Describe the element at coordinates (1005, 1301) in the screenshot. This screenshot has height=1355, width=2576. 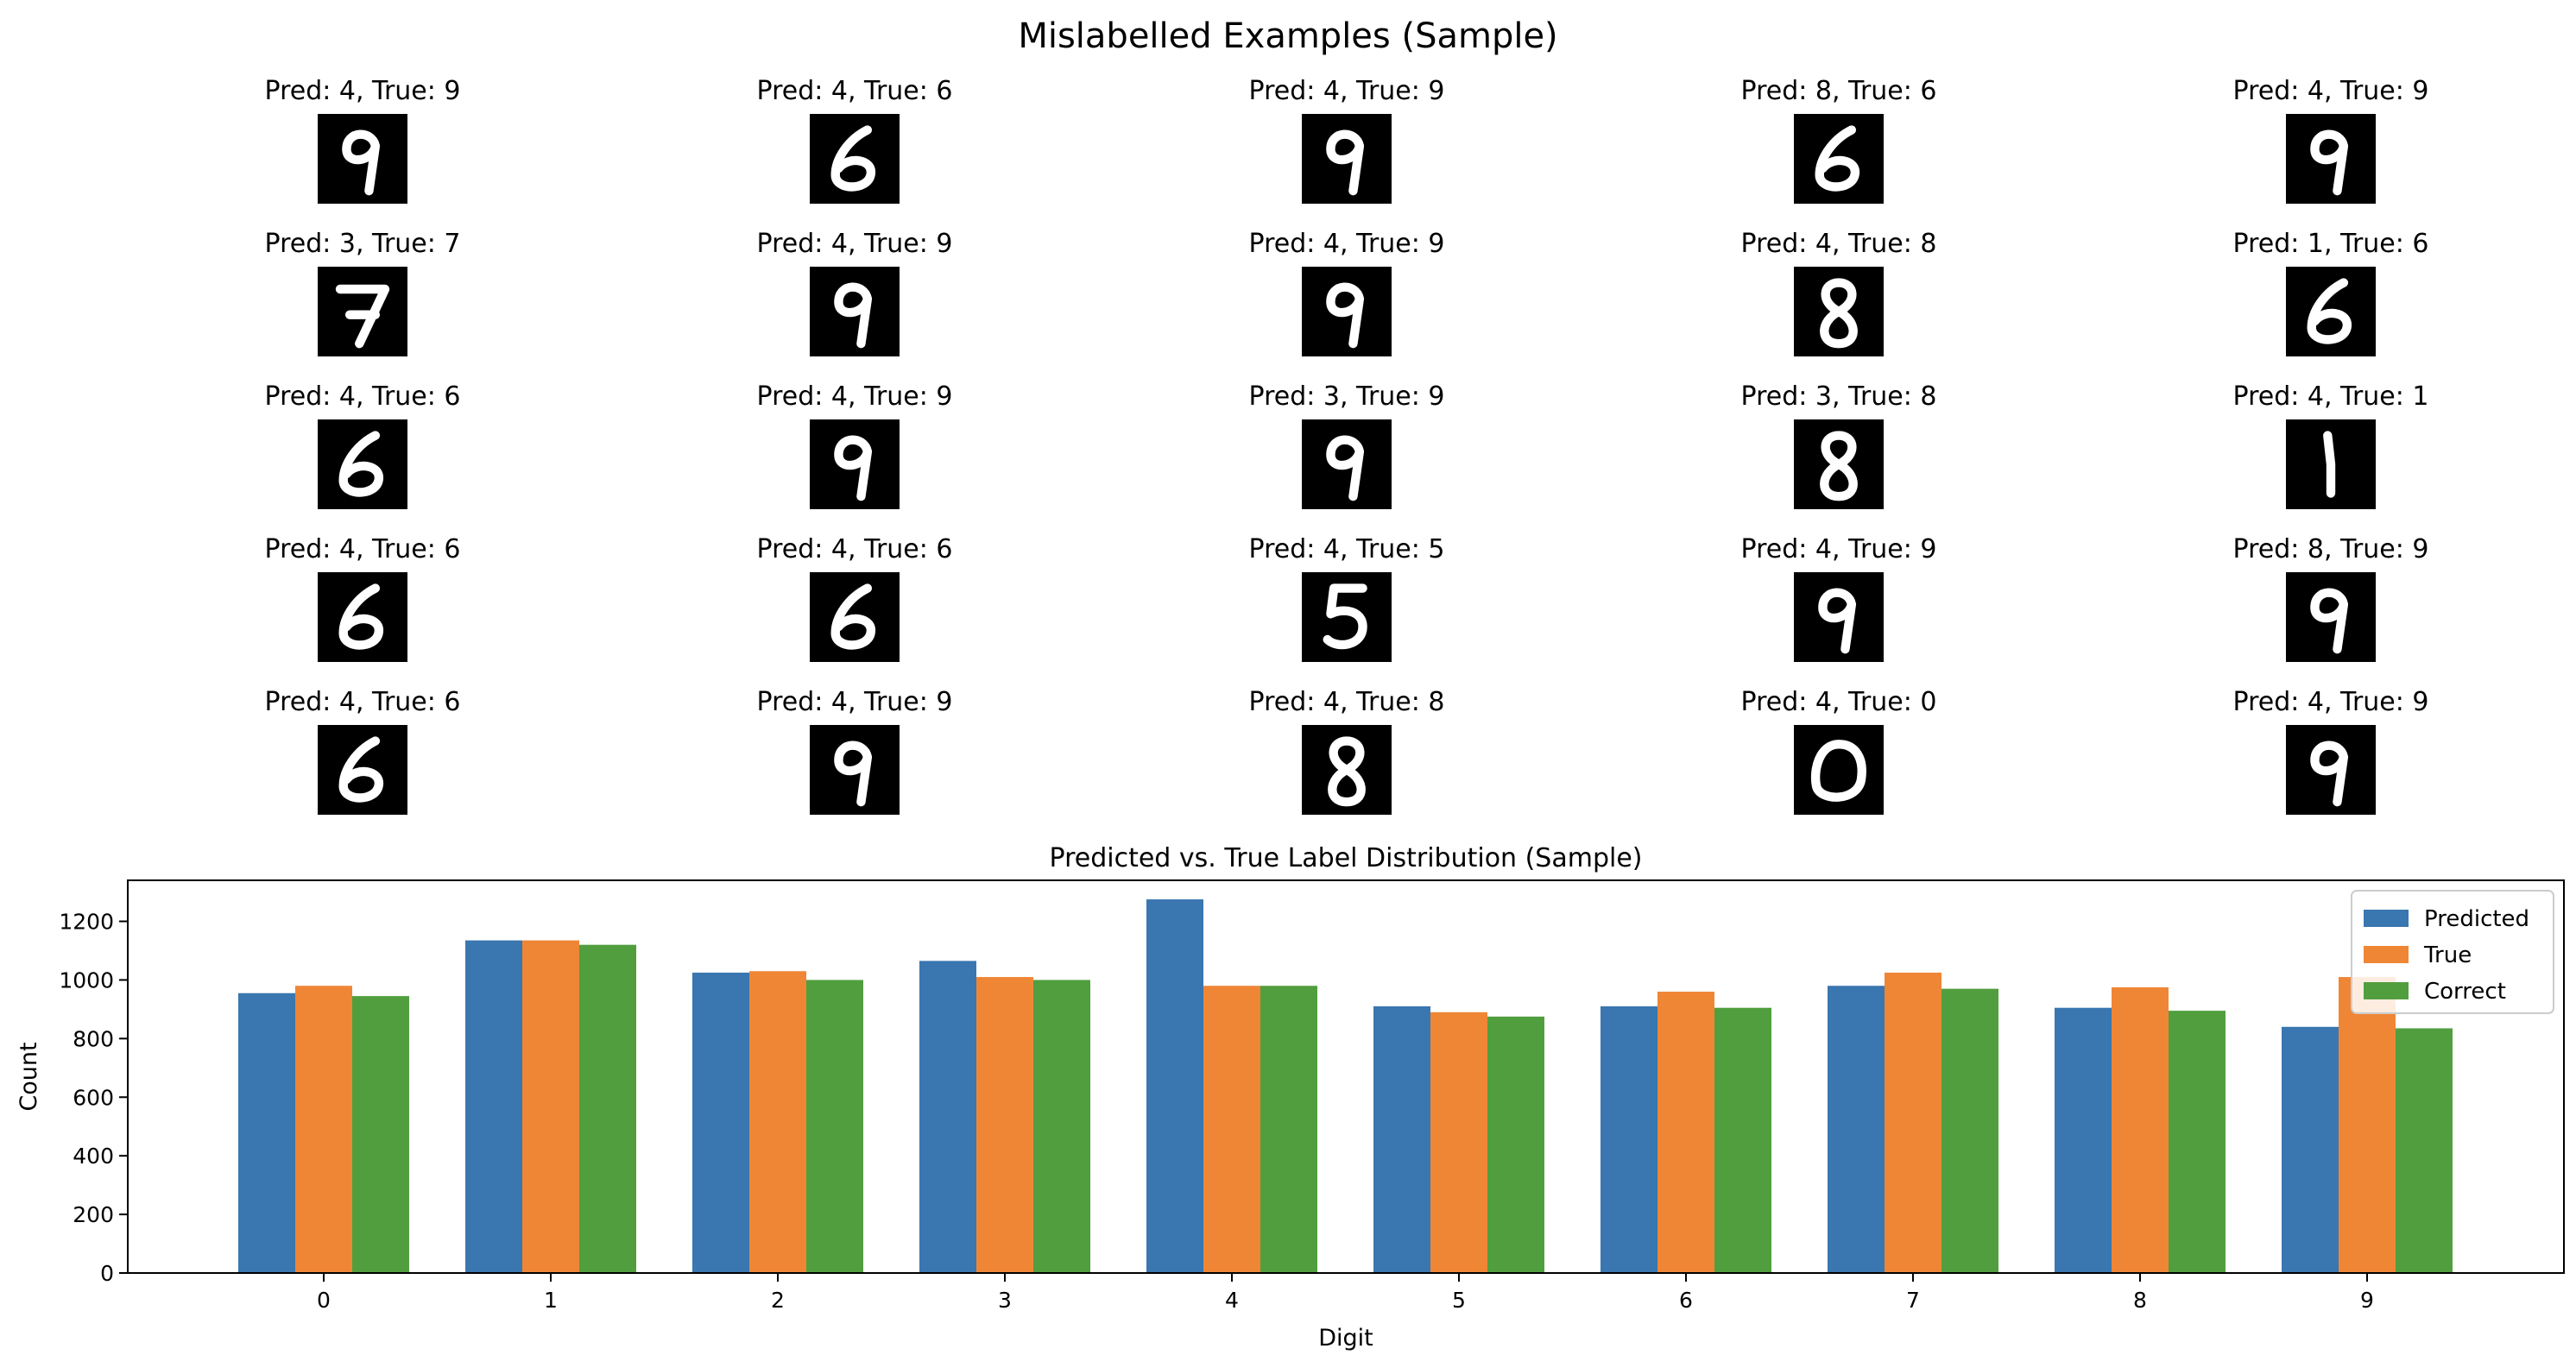
I see `x-tick-label: 3` at that location.